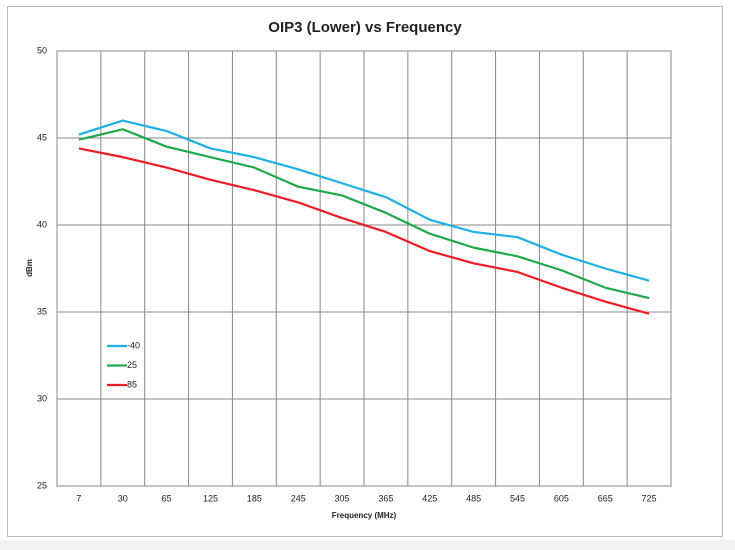 The width and height of the screenshot is (735, 550). I want to click on y-tick-label: 35, so click(42, 311).